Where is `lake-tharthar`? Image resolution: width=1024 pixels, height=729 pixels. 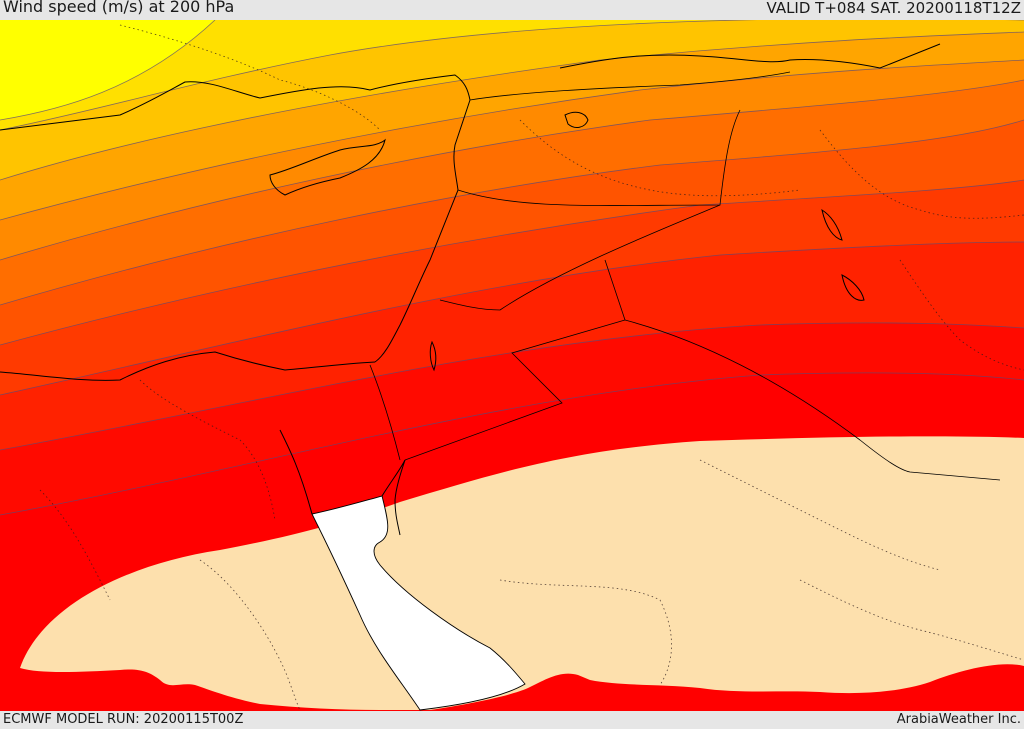
lake-tharthar is located at coordinates (832, 224).